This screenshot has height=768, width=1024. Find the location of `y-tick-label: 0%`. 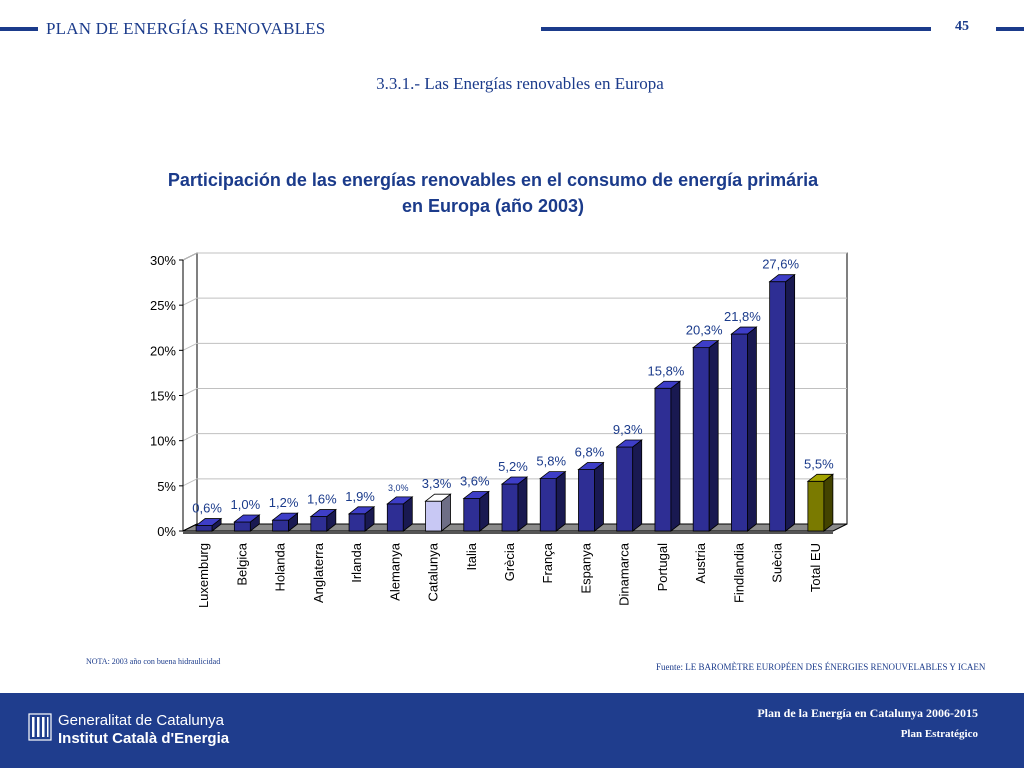

y-tick-label: 0% is located at coordinates (166, 531).